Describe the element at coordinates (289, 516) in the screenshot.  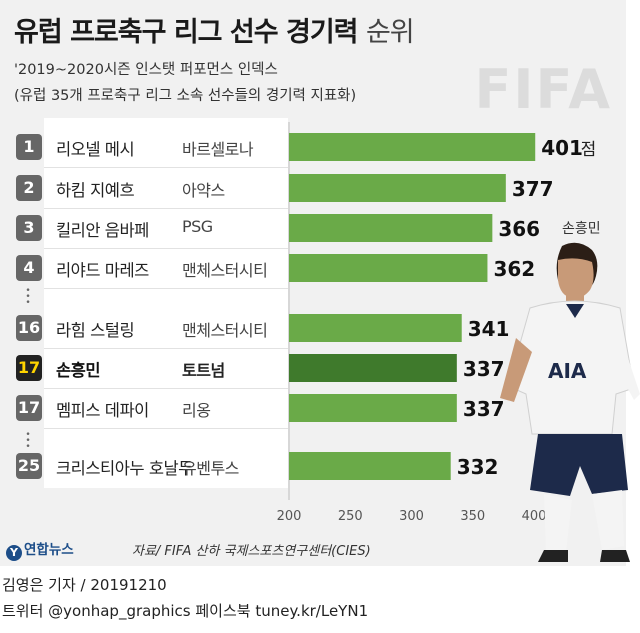
I see `x-tick-label: 200` at that location.